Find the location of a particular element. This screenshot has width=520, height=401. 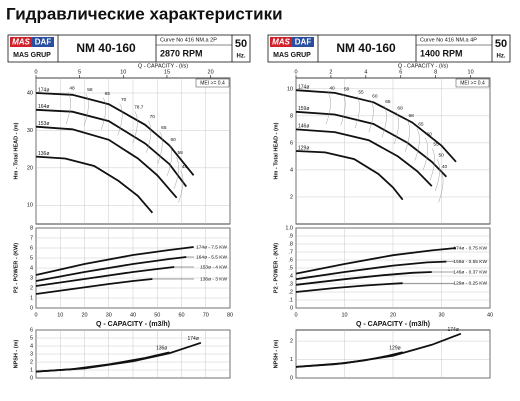

x-tick-label: 0 is located at coordinates (295, 315).